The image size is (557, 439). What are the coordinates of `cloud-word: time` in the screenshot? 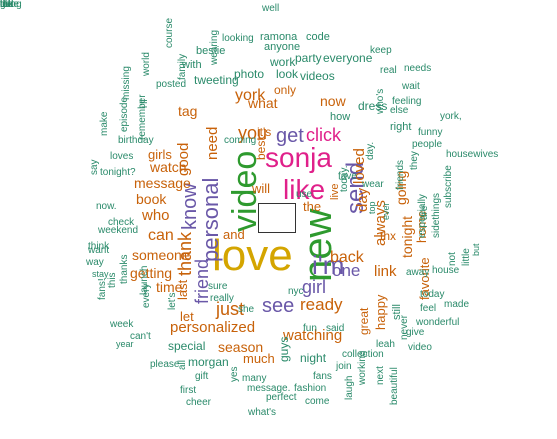 It's located at (169, 287).